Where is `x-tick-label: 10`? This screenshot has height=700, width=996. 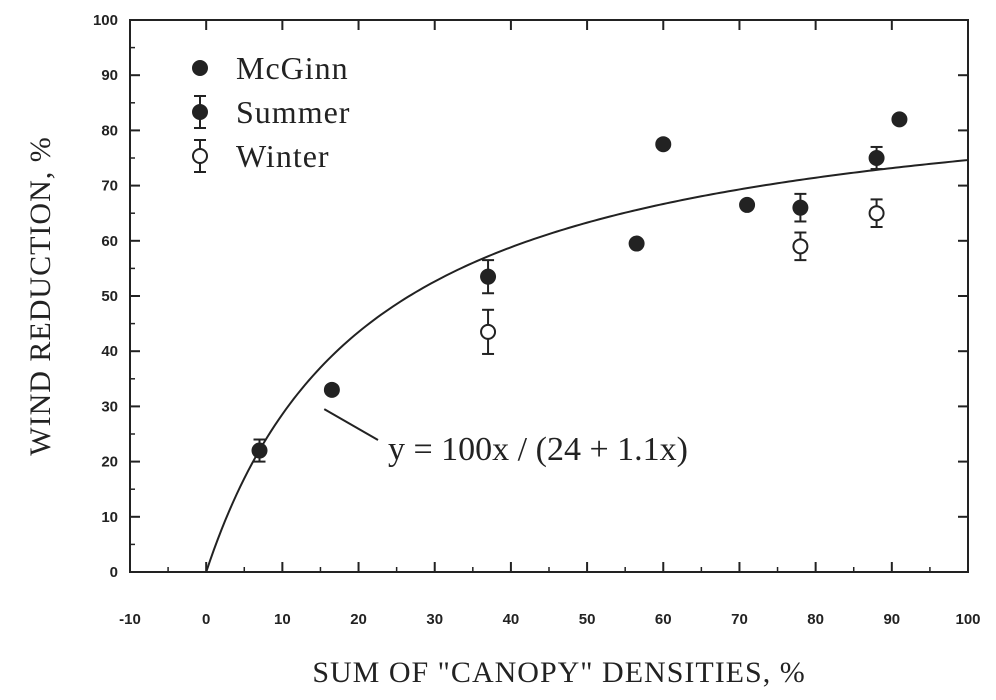
x-tick-label: 10 is located at coordinates (282, 619).